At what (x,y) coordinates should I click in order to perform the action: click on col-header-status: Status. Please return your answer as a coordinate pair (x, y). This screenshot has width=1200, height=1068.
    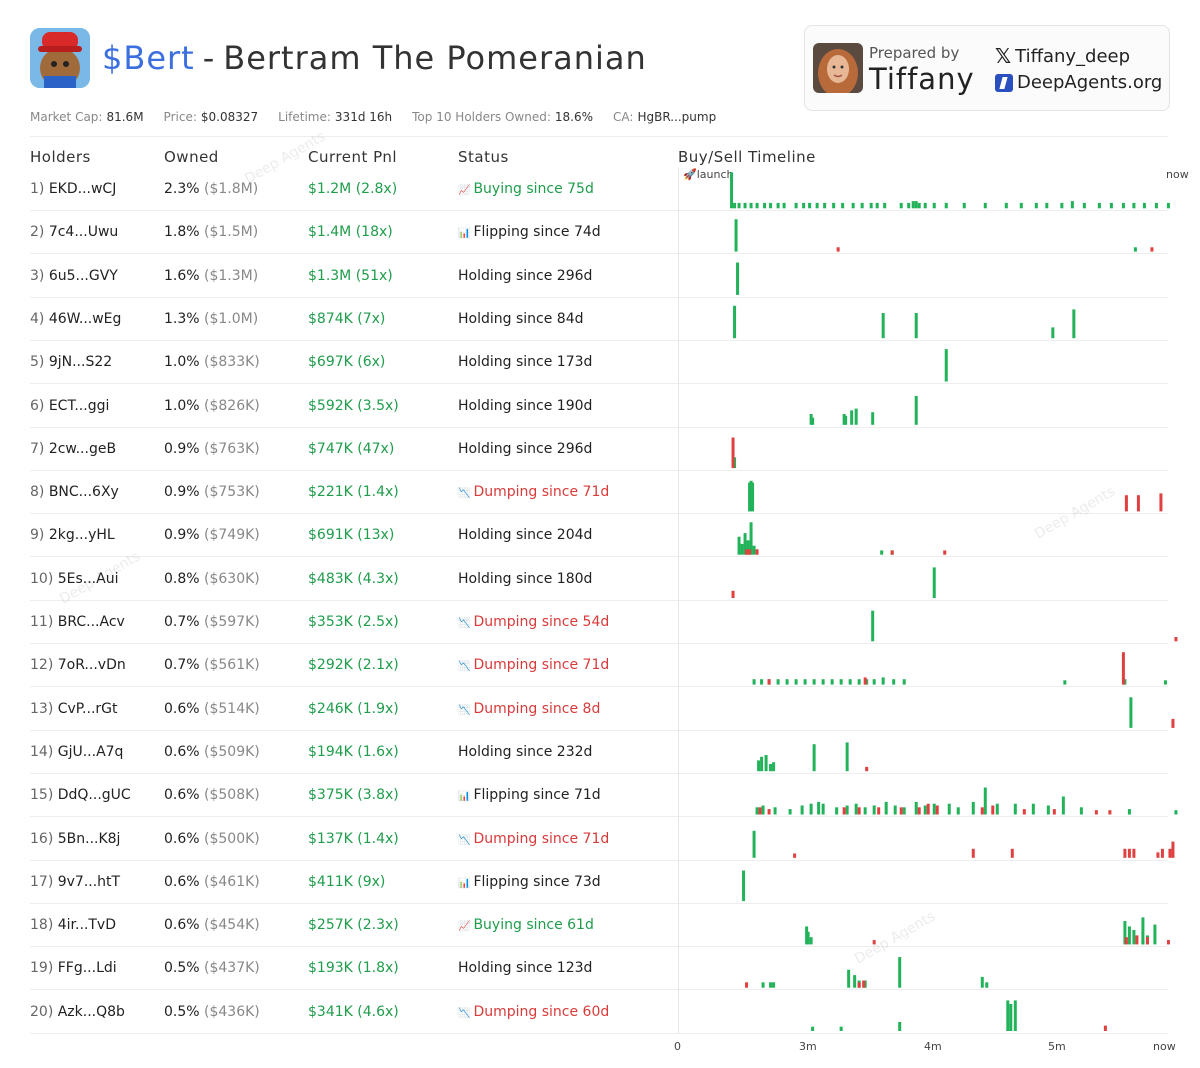
    Looking at the image, I should click on (483, 157).